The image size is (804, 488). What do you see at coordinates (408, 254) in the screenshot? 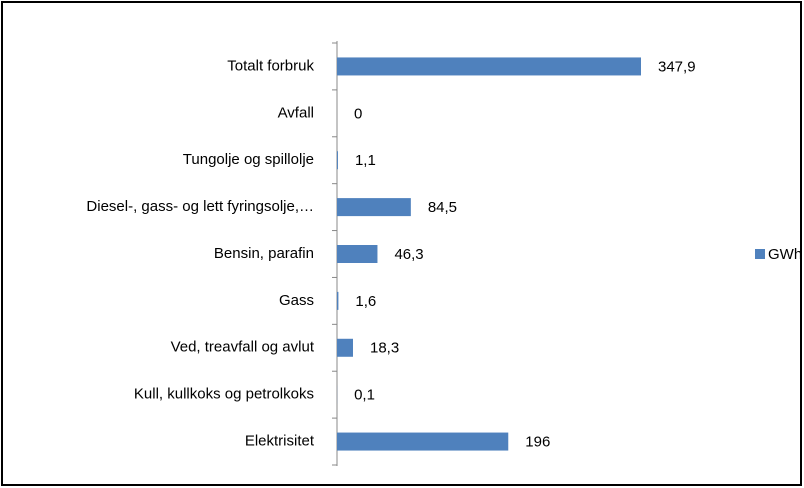
I see `value-label: 46,3` at bounding box center [408, 254].